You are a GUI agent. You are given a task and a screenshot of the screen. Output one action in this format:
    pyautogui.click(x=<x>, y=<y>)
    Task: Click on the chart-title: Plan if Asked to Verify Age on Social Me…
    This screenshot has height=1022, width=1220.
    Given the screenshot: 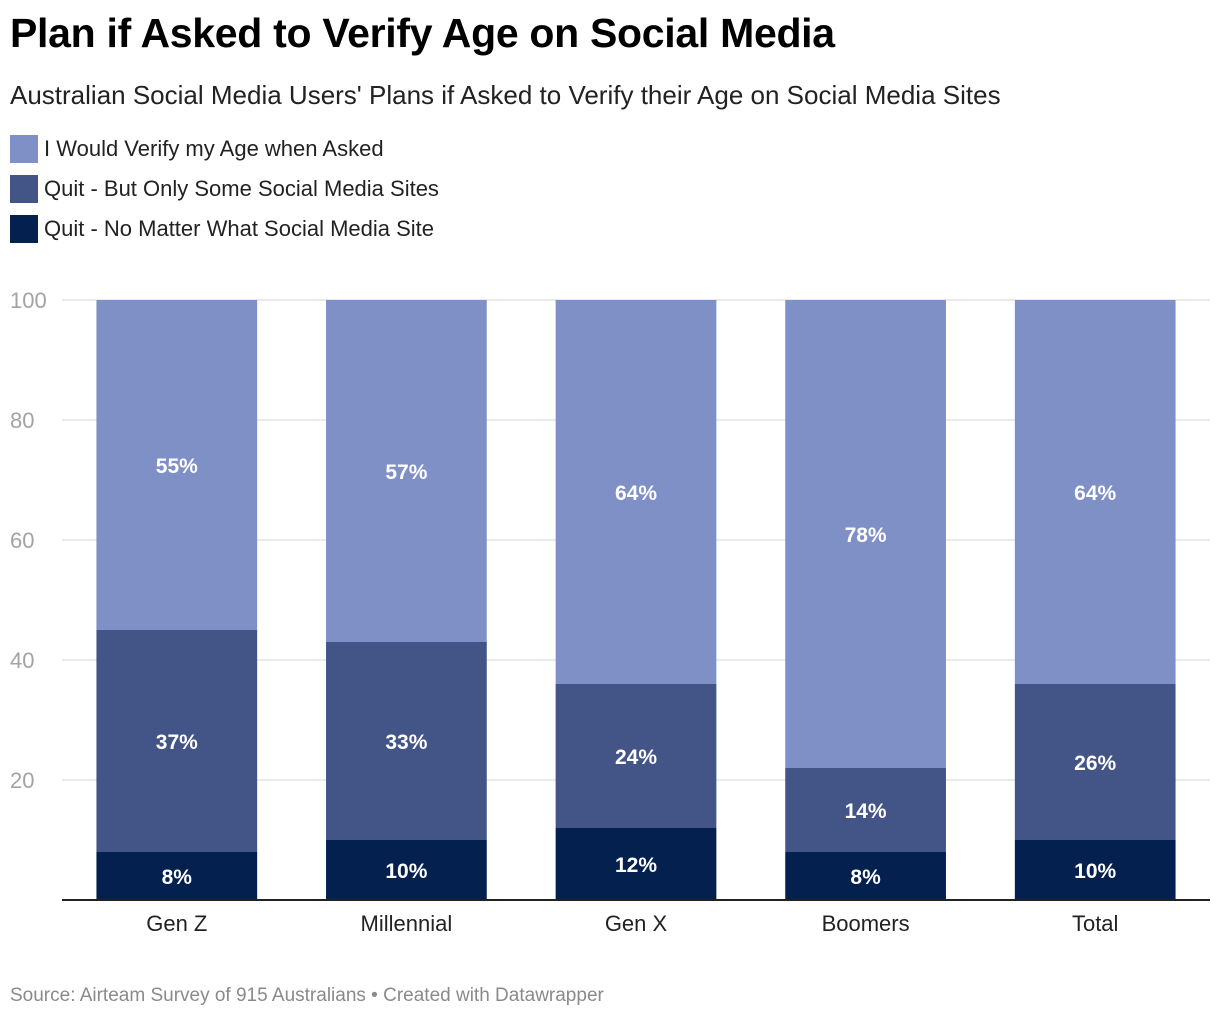 What is the action you would take?
    pyautogui.click(x=422, y=33)
    